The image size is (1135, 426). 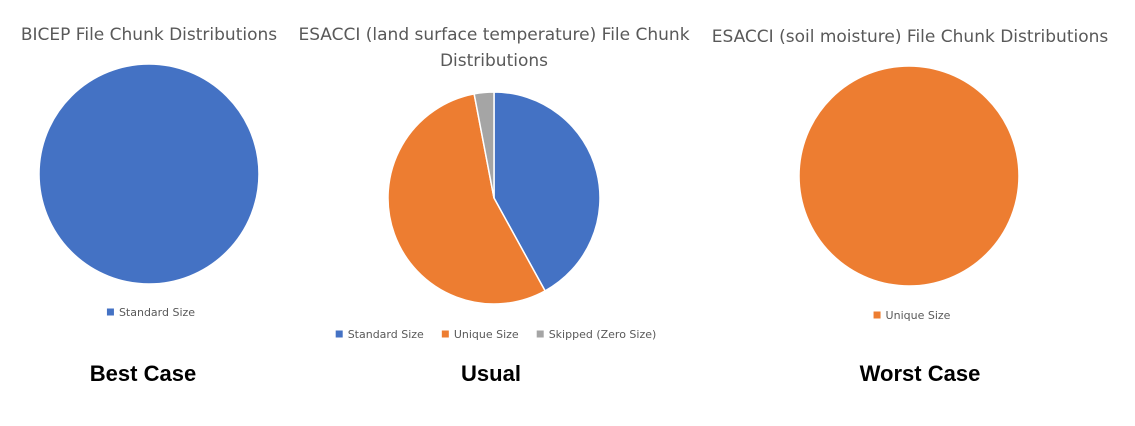 What do you see at coordinates (484, 145) in the screenshot?
I see `pie-slice-skipped-zero-size` at bounding box center [484, 145].